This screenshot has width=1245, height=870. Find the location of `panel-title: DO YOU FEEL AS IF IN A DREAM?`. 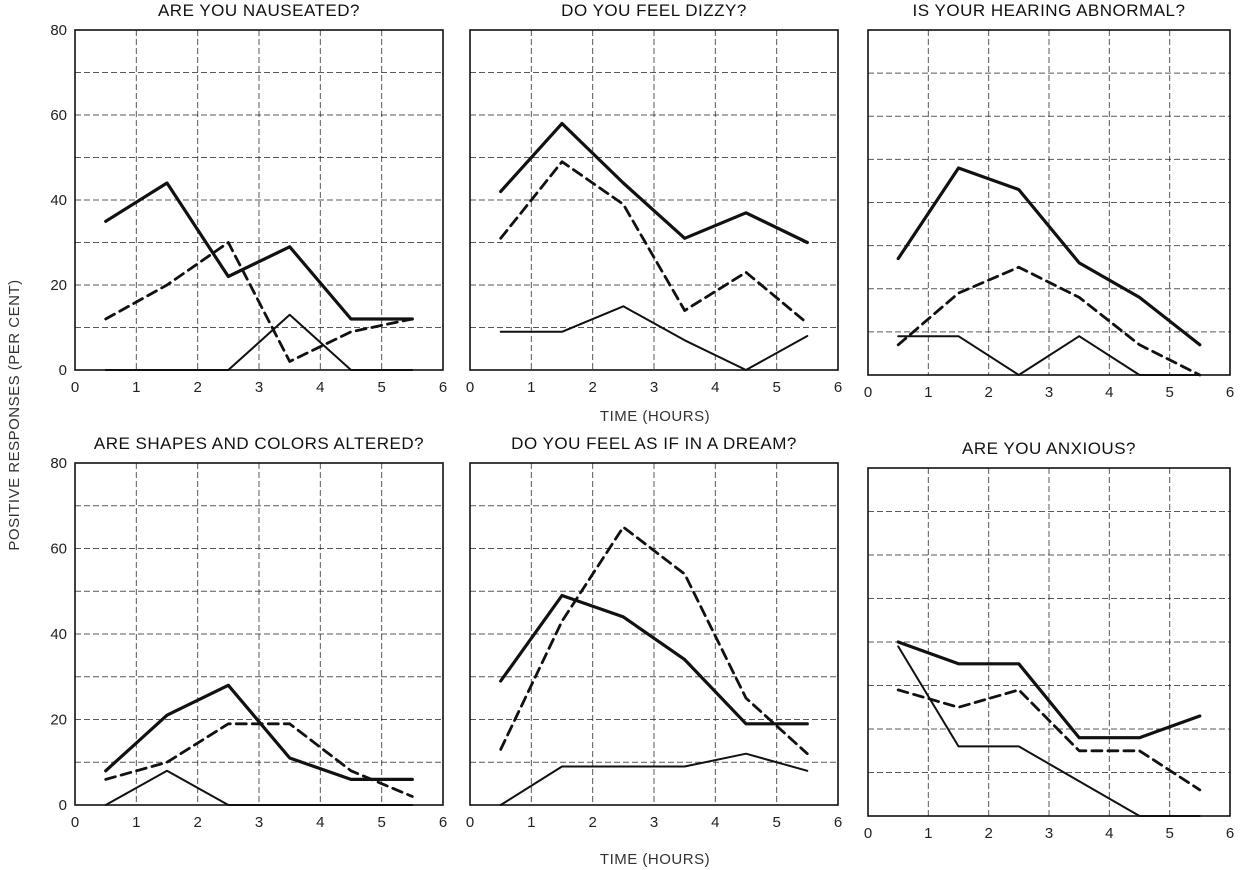

panel-title: DO YOU FEEL AS IF IN A DREAM? is located at coordinates (654, 443).